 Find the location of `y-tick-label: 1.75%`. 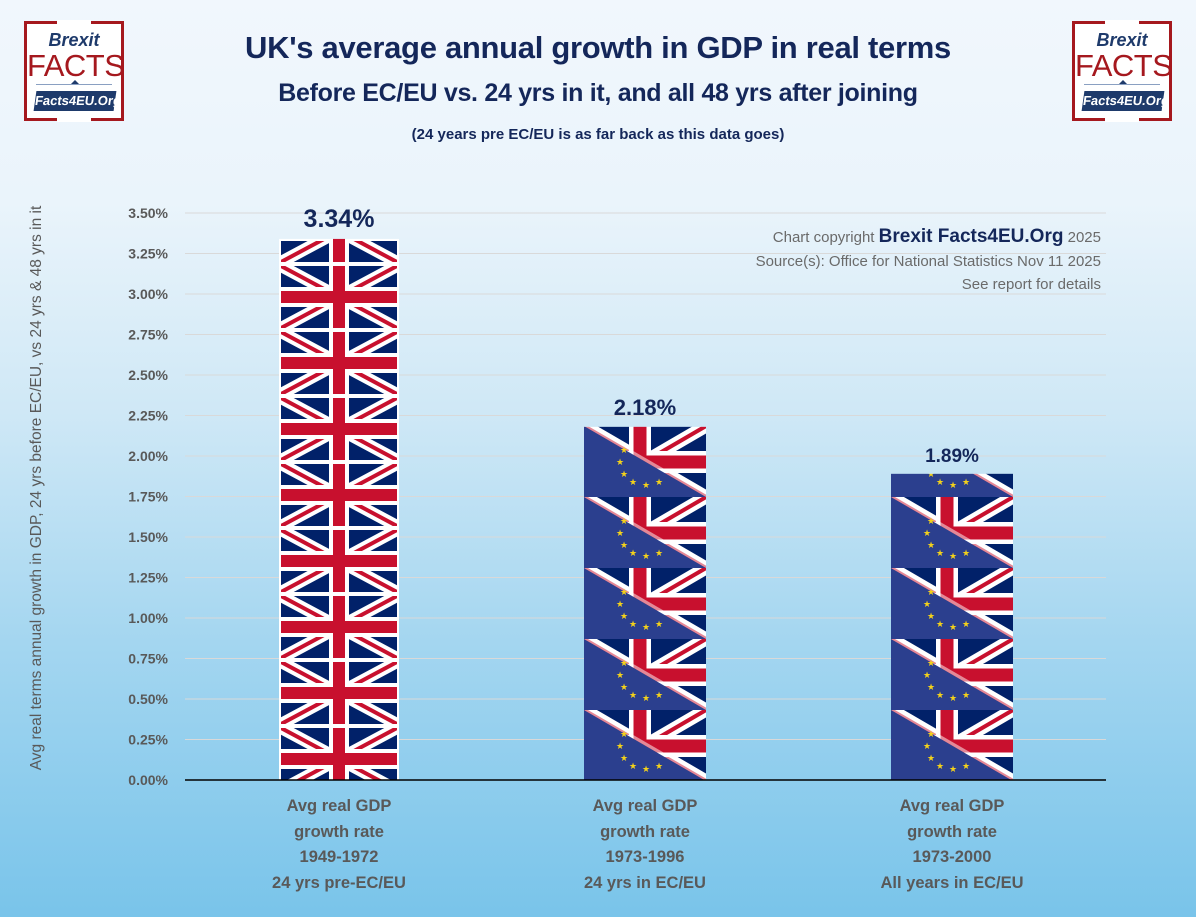

y-tick-label: 1.75% is located at coordinates (148, 497).